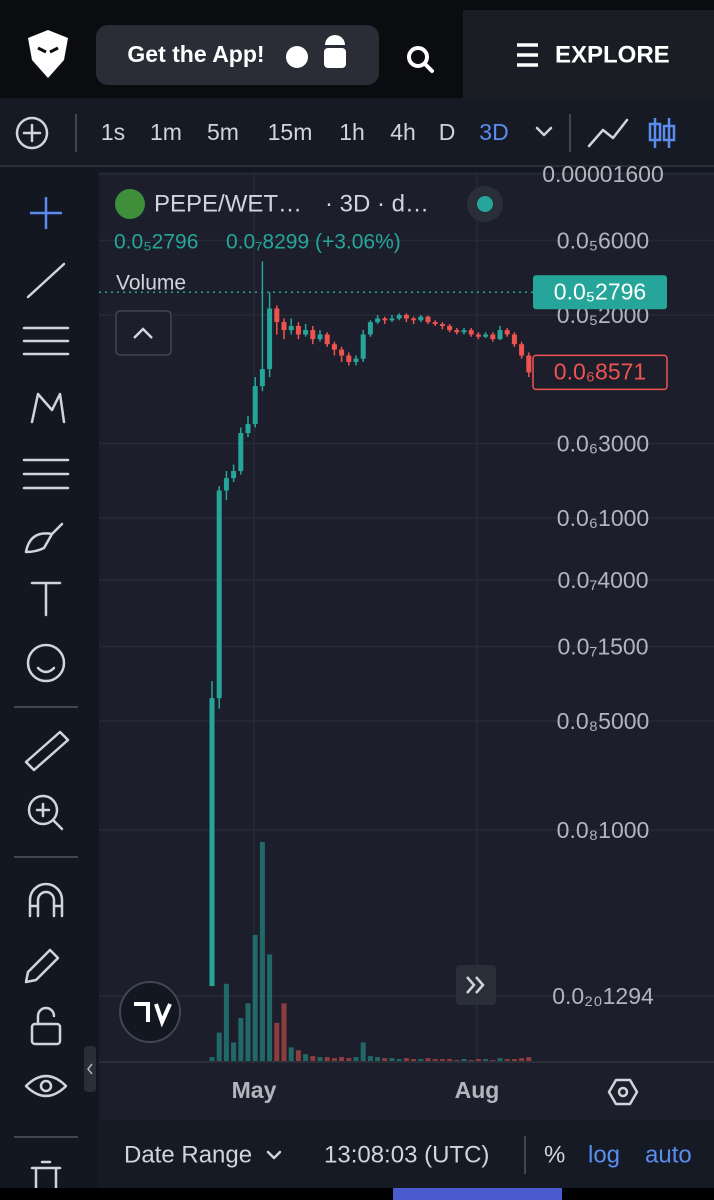 The image size is (714, 1200). I want to click on x-tick-label: Aug, so click(477, 1090).